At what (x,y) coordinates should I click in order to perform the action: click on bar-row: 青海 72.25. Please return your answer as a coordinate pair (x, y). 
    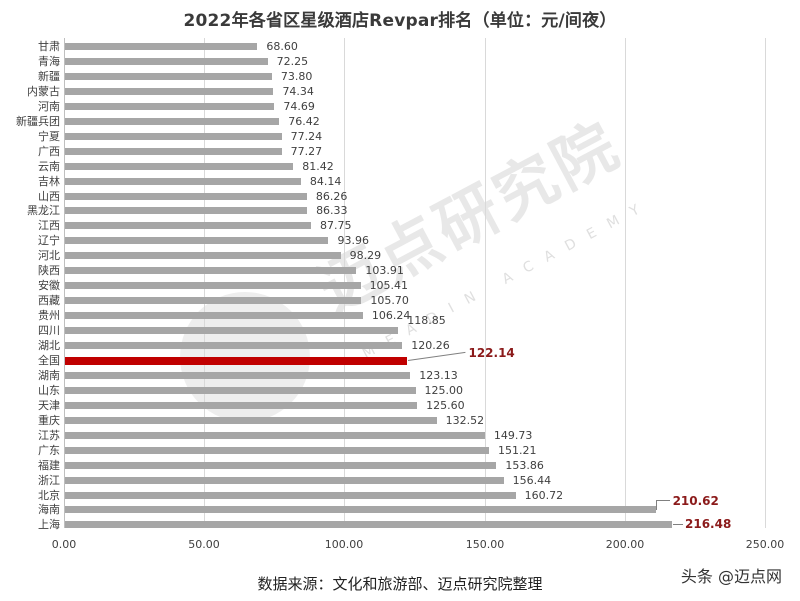
    Looking at the image, I should click on (419, 61).